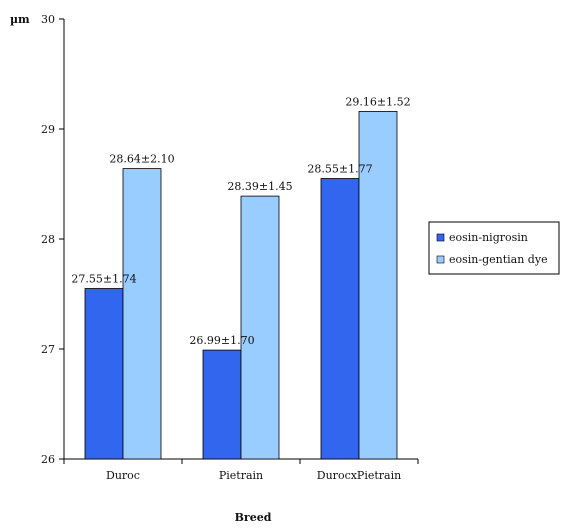 This screenshot has height=529, width=564. Describe the element at coordinates (488, 237) in the screenshot. I see `legend-entry: eosin-nigrosin` at that location.